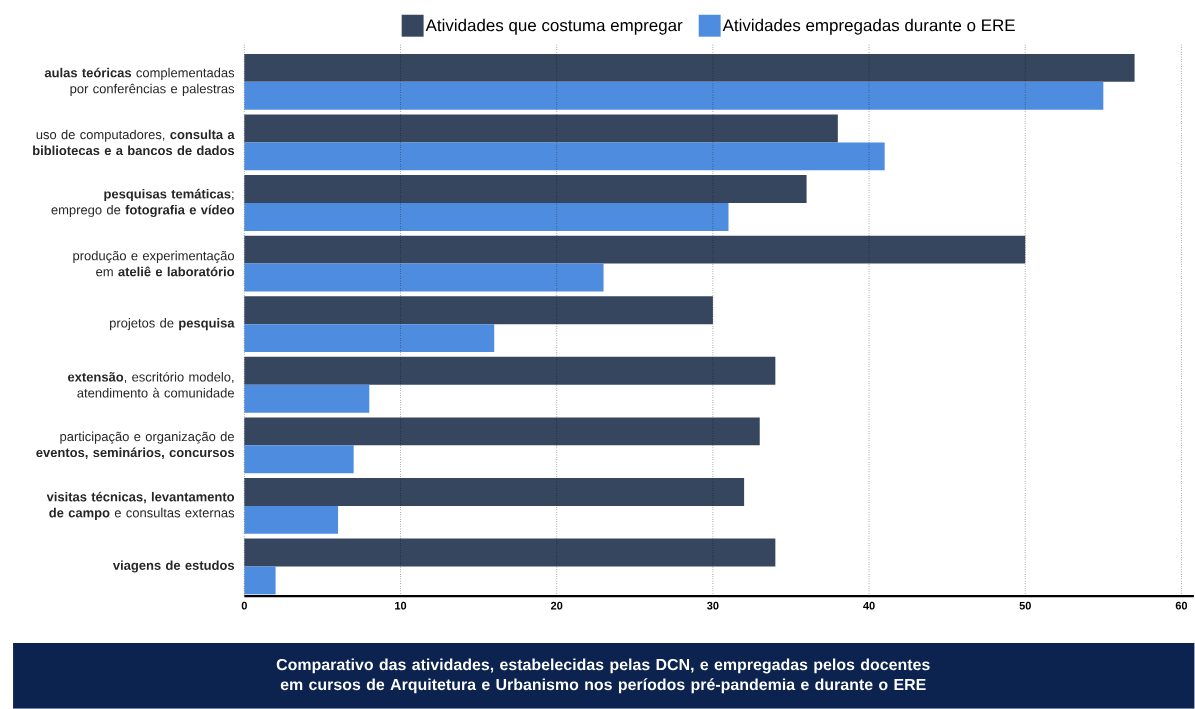  What do you see at coordinates (713, 605) in the screenshot?
I see `x-tick-label: 30` at bounding box center [713, 605].